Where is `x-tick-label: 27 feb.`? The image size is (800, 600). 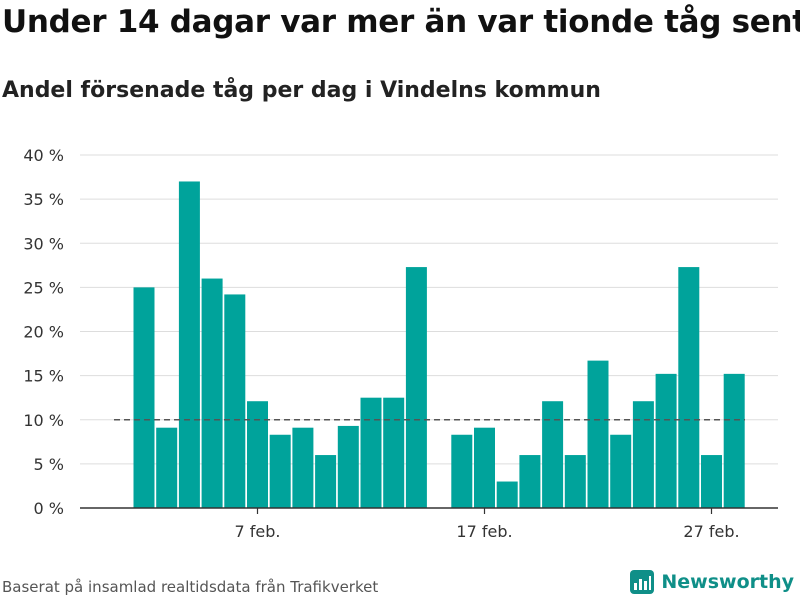
x-tick-label: 27 feb. is located at coordinates (711, 531).